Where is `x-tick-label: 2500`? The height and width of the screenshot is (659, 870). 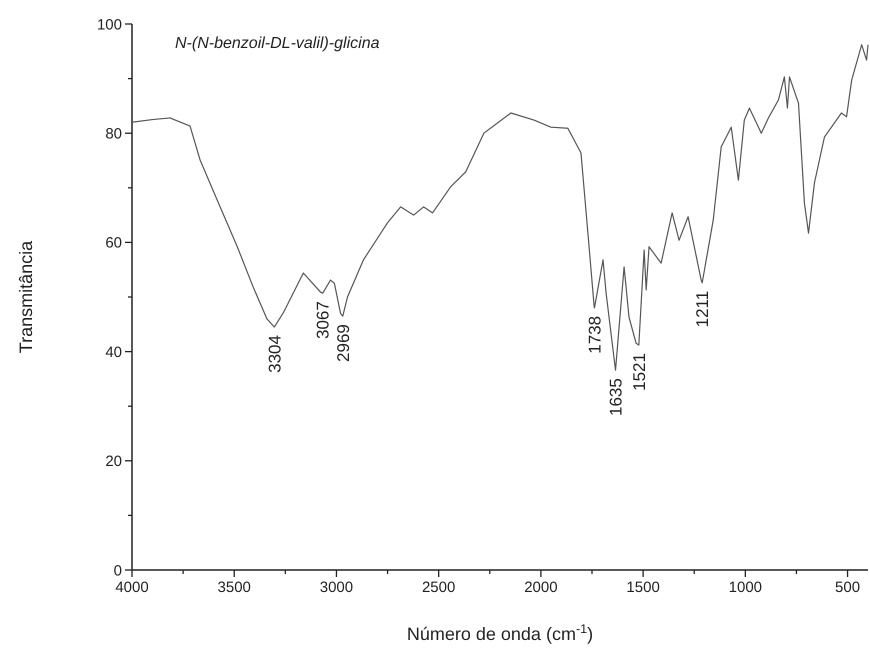 x-tick-label: 2500 is located at coordinates (439, 587).